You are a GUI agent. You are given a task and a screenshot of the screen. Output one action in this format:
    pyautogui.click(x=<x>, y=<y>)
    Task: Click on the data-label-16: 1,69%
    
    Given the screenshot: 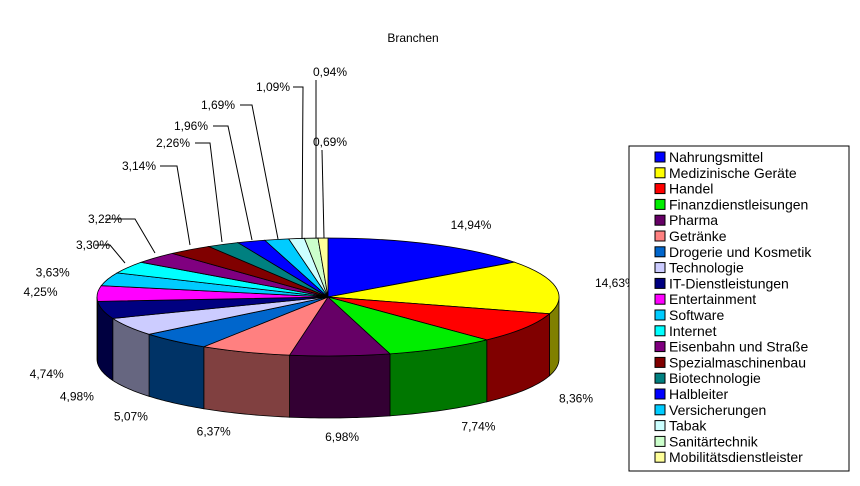 What is the action you would take?
    pyautogui.click(x=218, y=105)
    